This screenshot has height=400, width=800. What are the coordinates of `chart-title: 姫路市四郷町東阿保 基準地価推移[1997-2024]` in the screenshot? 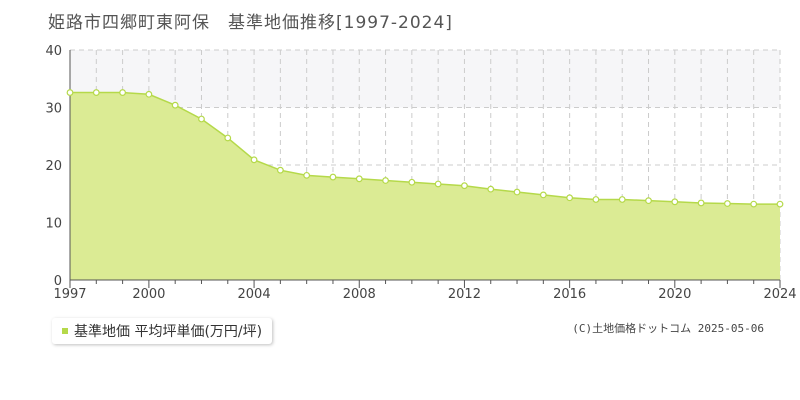 It's located at (250, 23).